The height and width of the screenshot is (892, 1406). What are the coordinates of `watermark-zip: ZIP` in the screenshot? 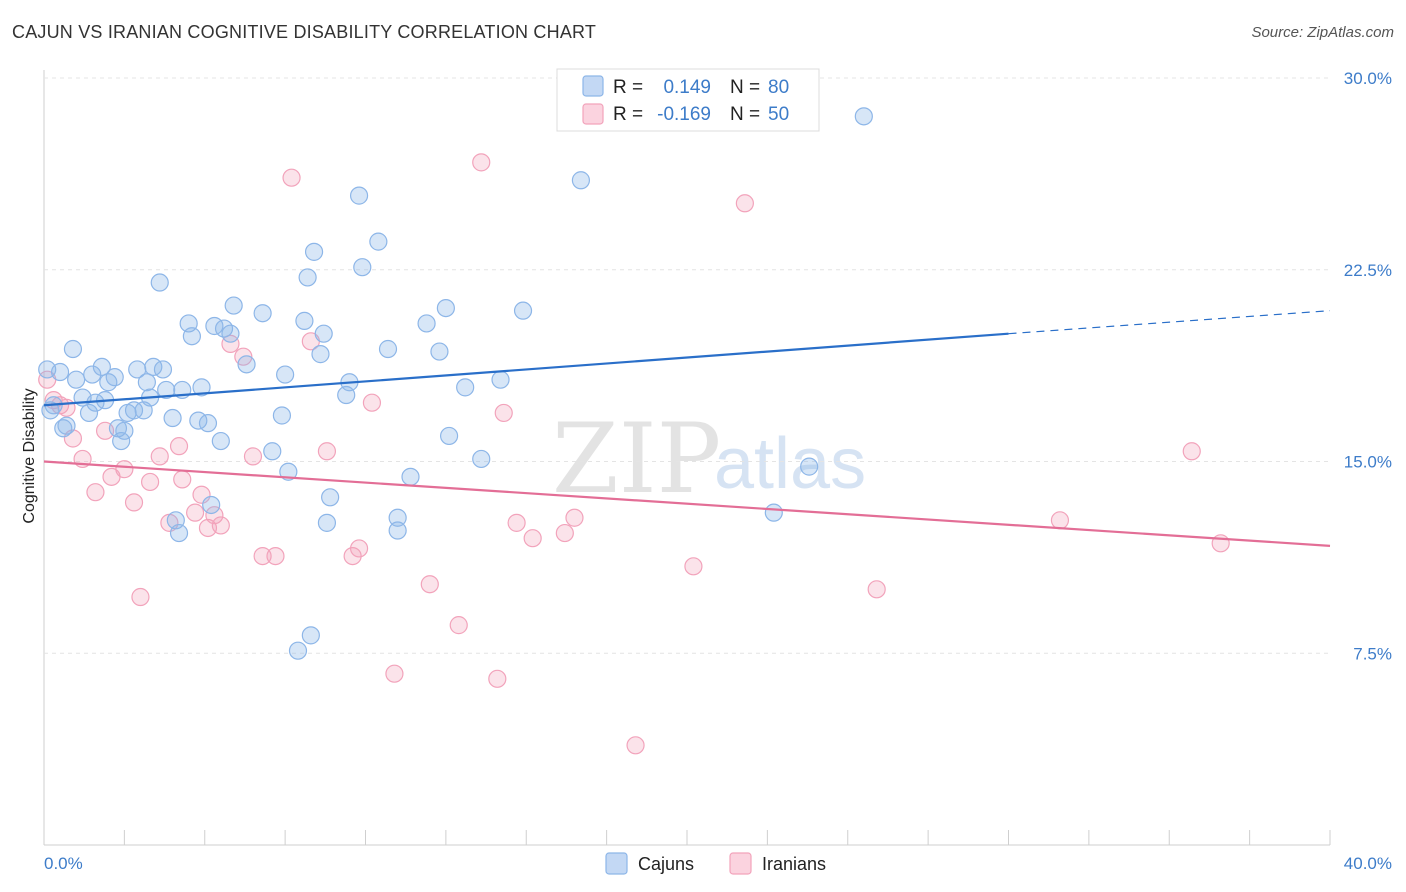 It's located at (636, 459).